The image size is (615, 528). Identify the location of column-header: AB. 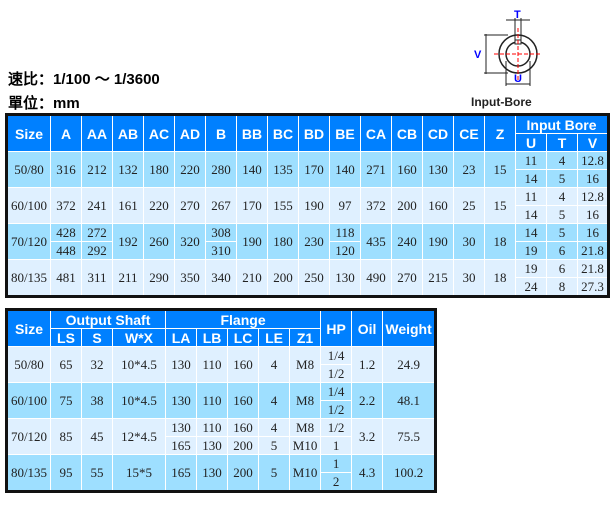
(128, 133).